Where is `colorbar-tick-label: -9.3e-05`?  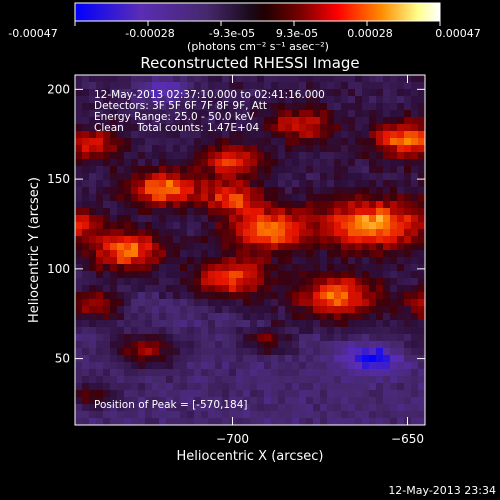 colorbar-tick-label: -9.3e-05 is located at coordinates (232, 33).